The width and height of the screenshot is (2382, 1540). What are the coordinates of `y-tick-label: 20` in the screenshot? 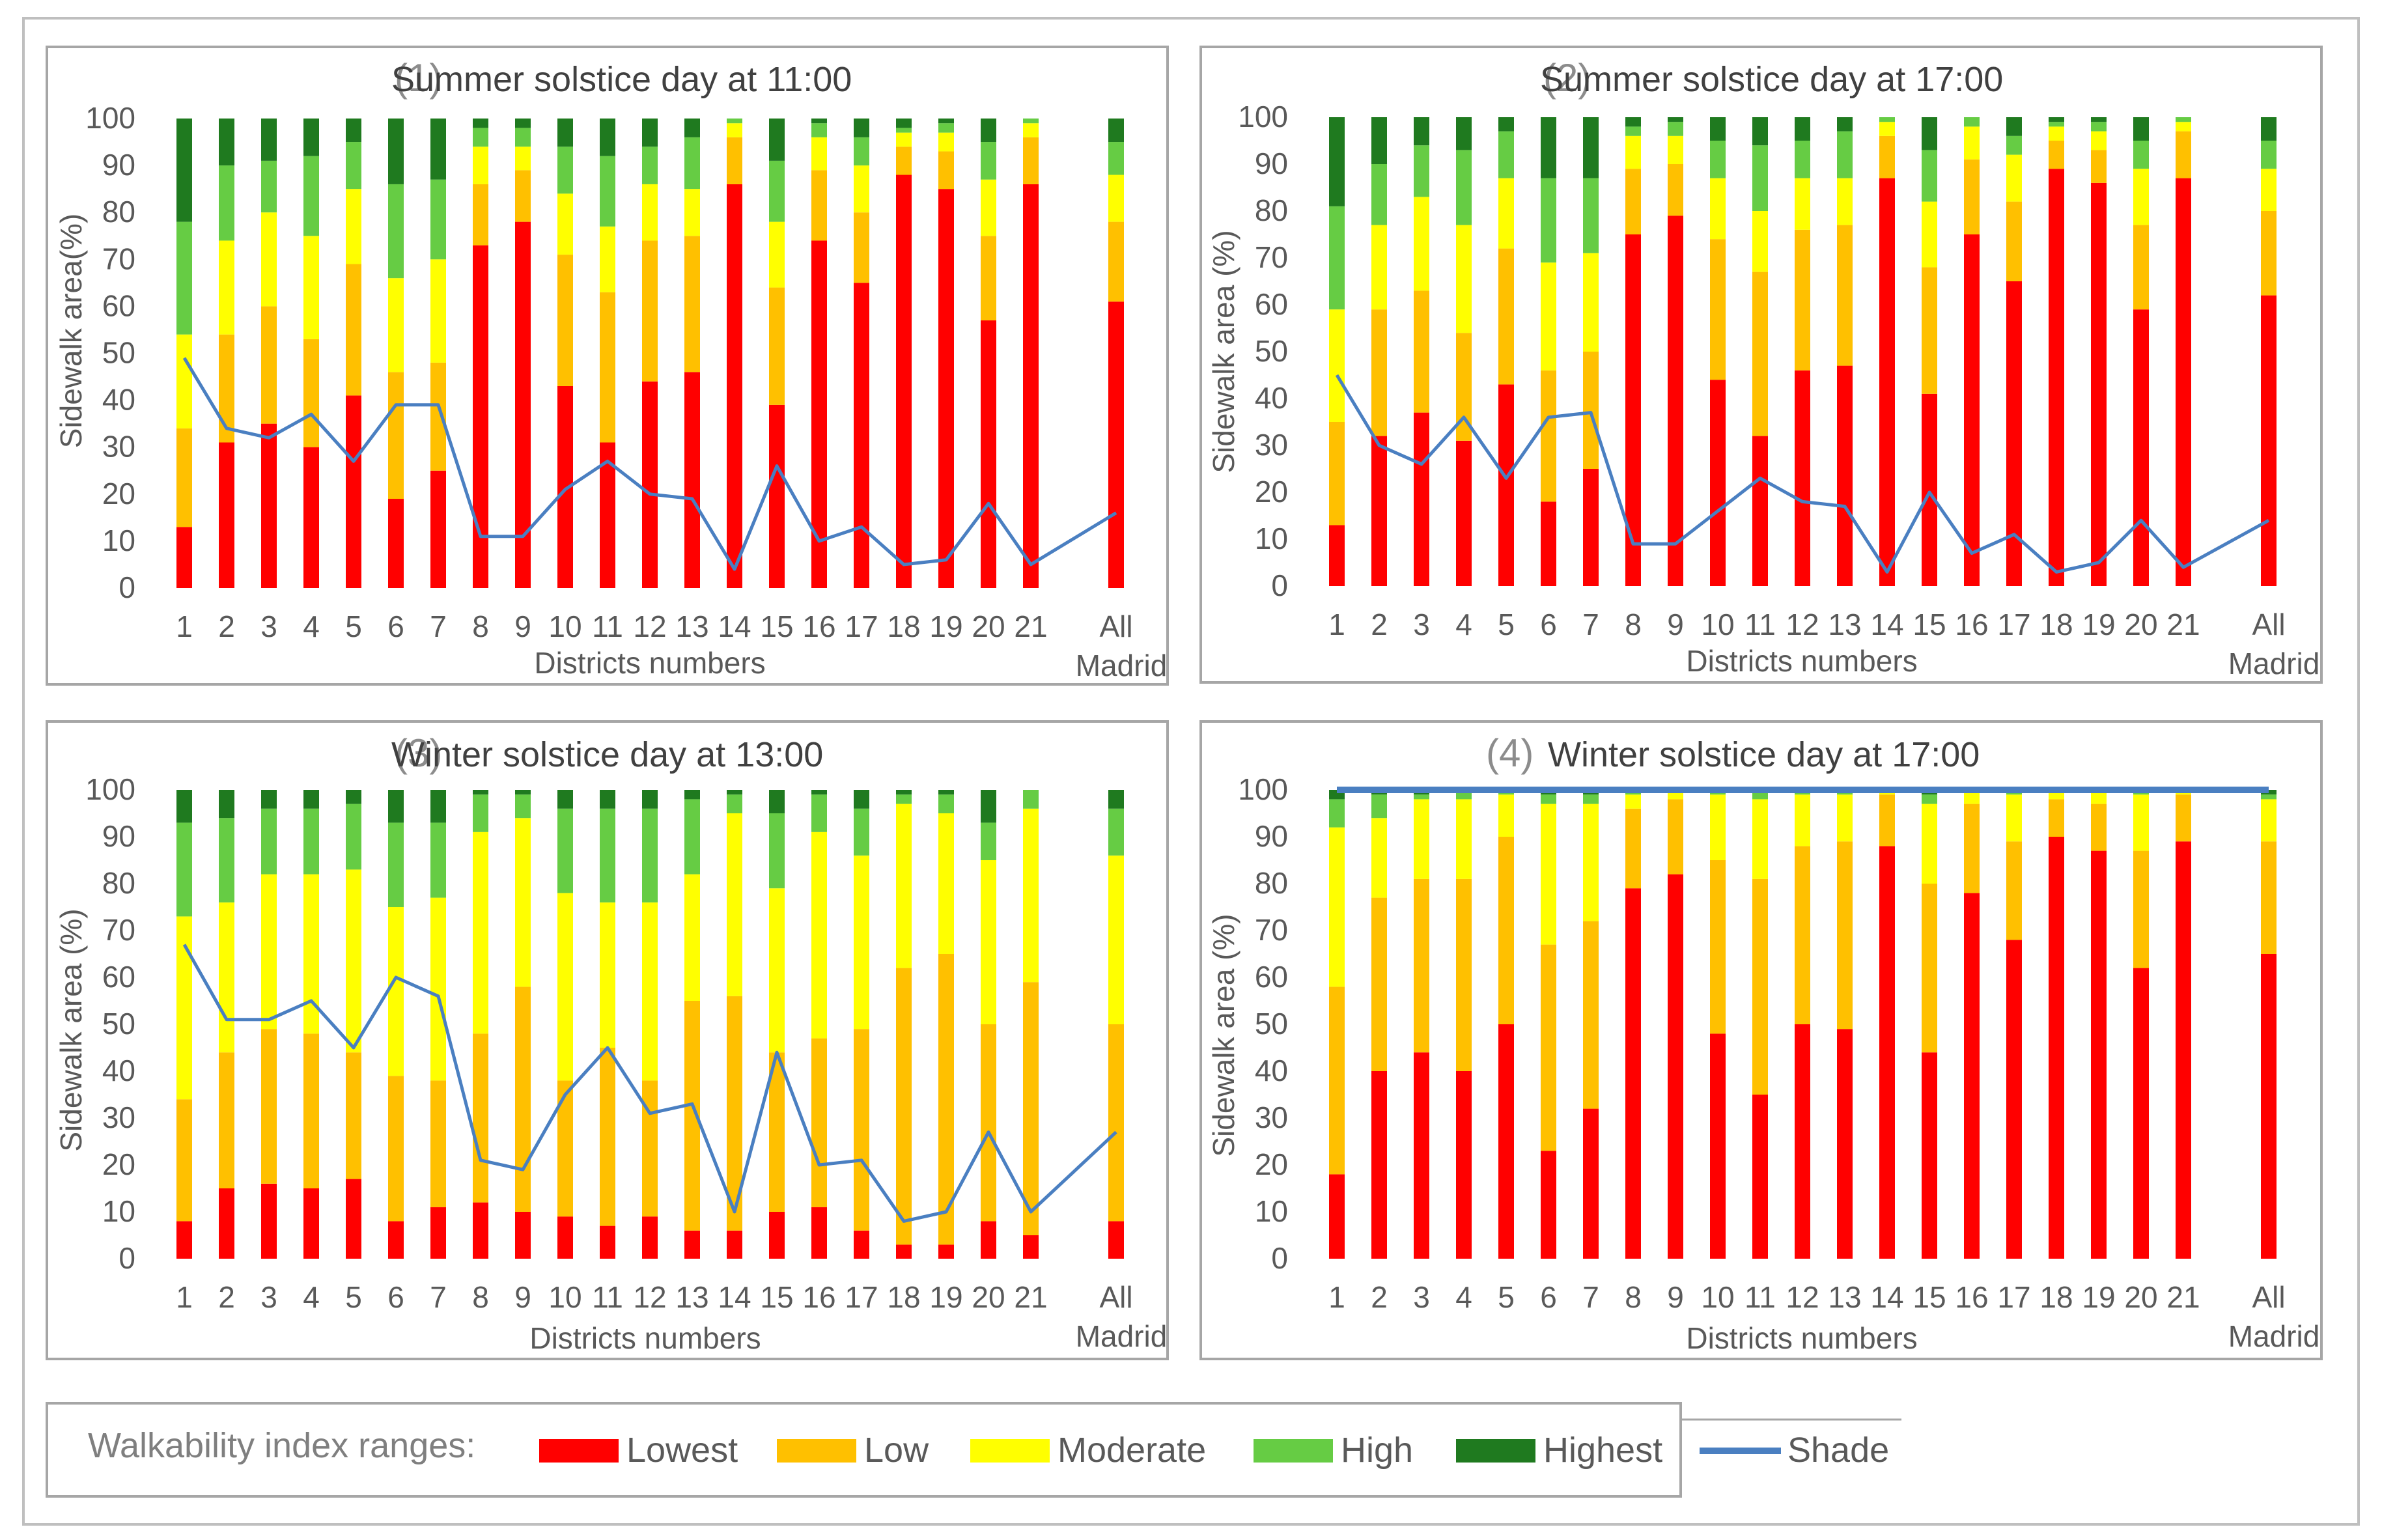 It's located at (119, 1164).